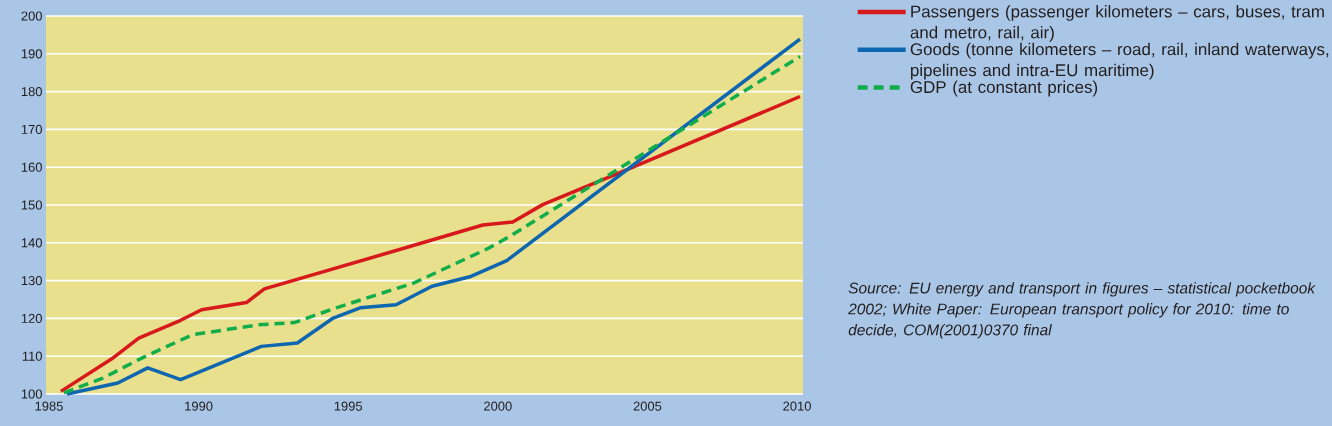  What do you see at coordinates (31, 205) in the screenshot?
I see `y-tick-label: 150` at bounding box center [31, 205].